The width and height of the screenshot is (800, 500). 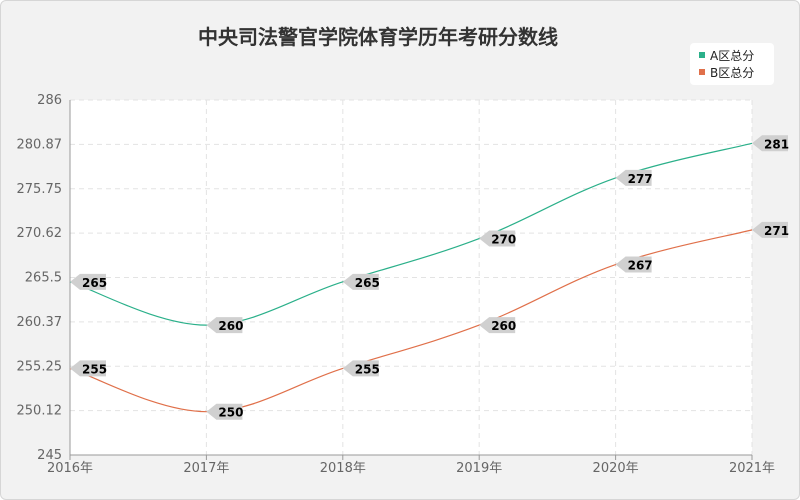 What do you see at coordinates (40, 233) in the screenshot?
I see `y-tick-label: 270.62` at bounding box center [40, 233].